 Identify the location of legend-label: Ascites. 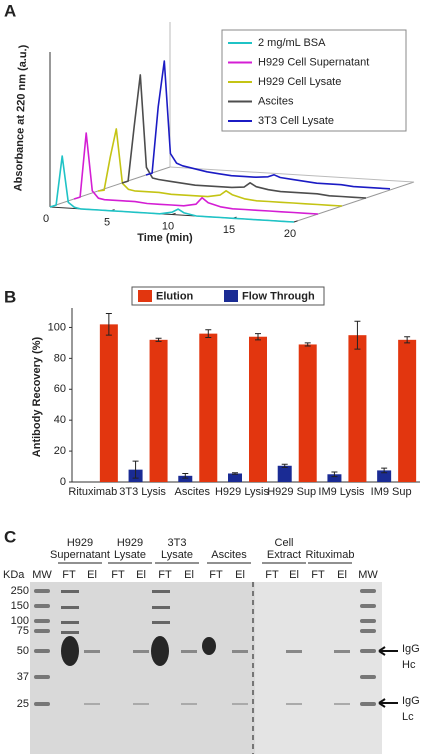
(276, 101).